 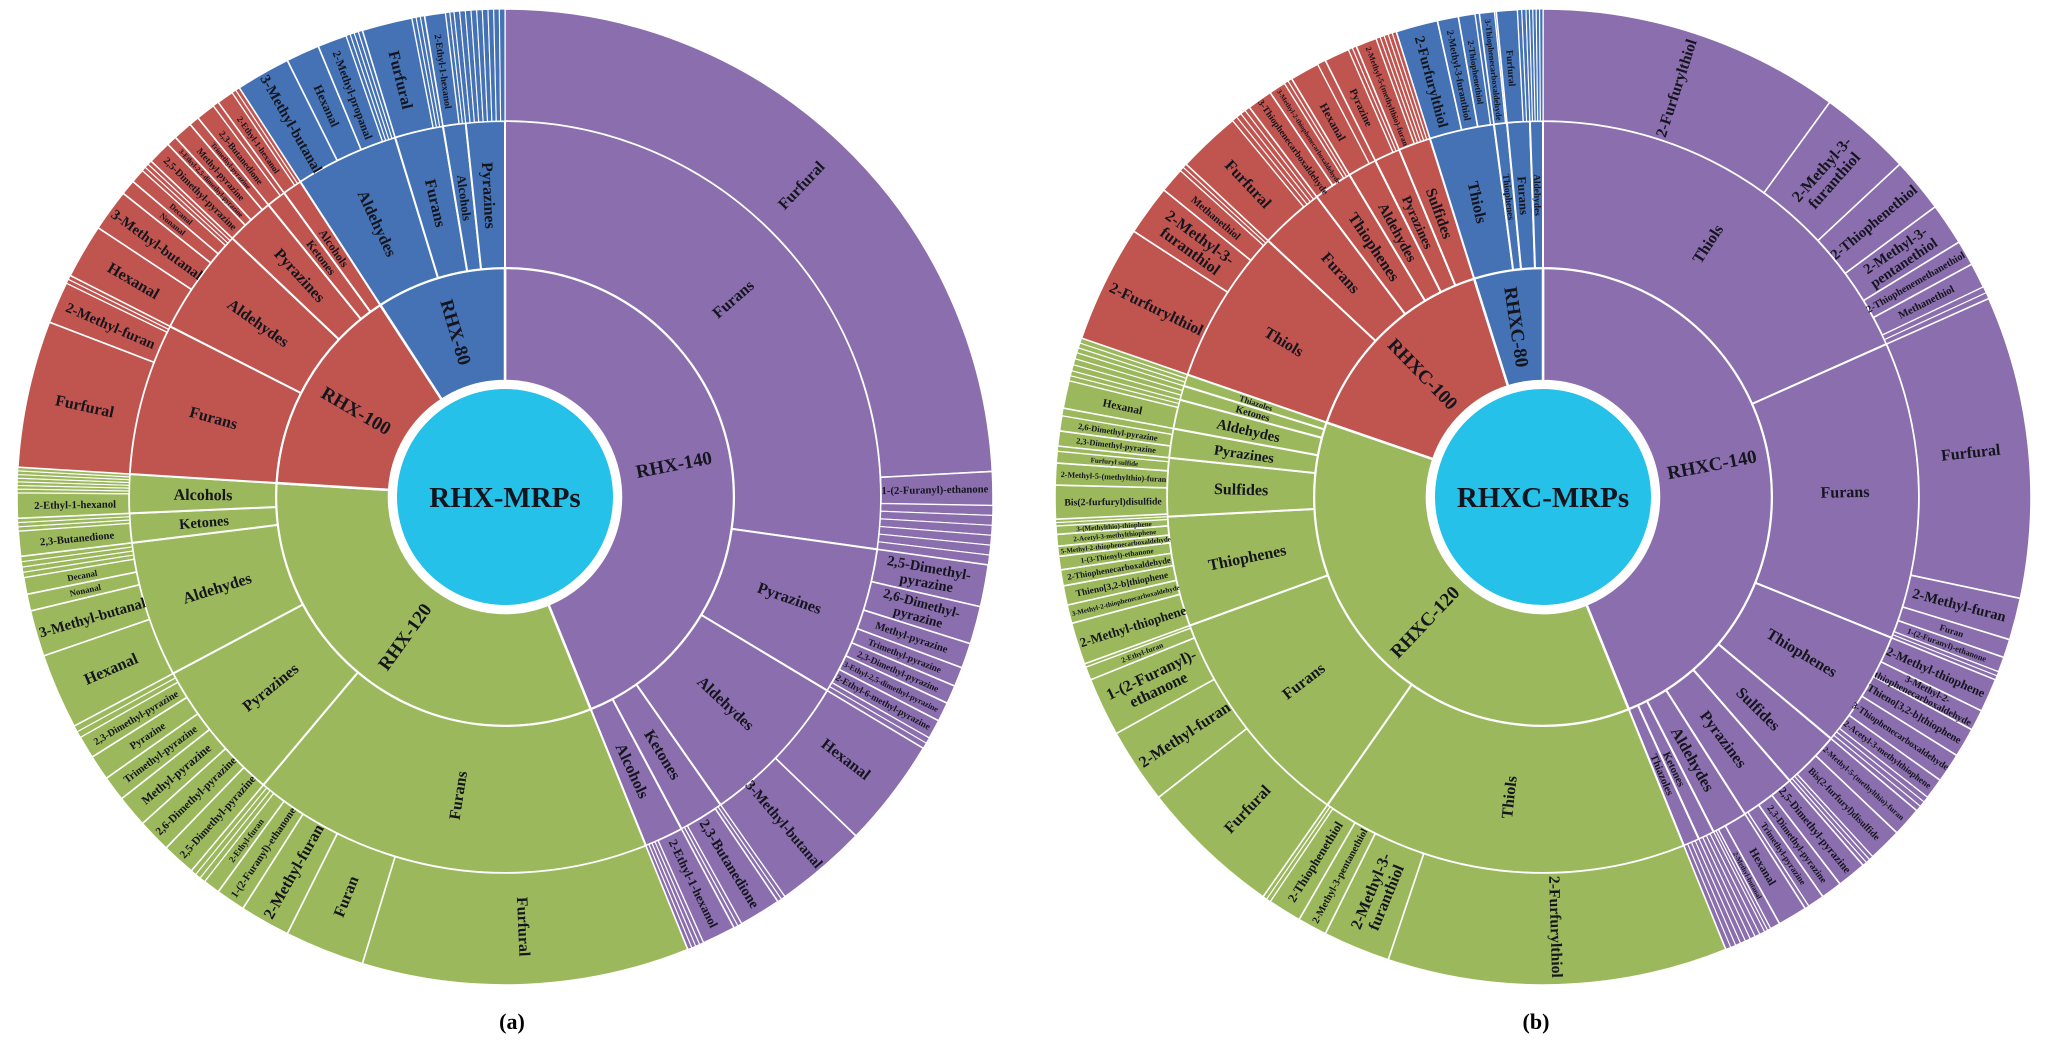 I want to click on class-label: Ketones, so click(x=204, y=523).